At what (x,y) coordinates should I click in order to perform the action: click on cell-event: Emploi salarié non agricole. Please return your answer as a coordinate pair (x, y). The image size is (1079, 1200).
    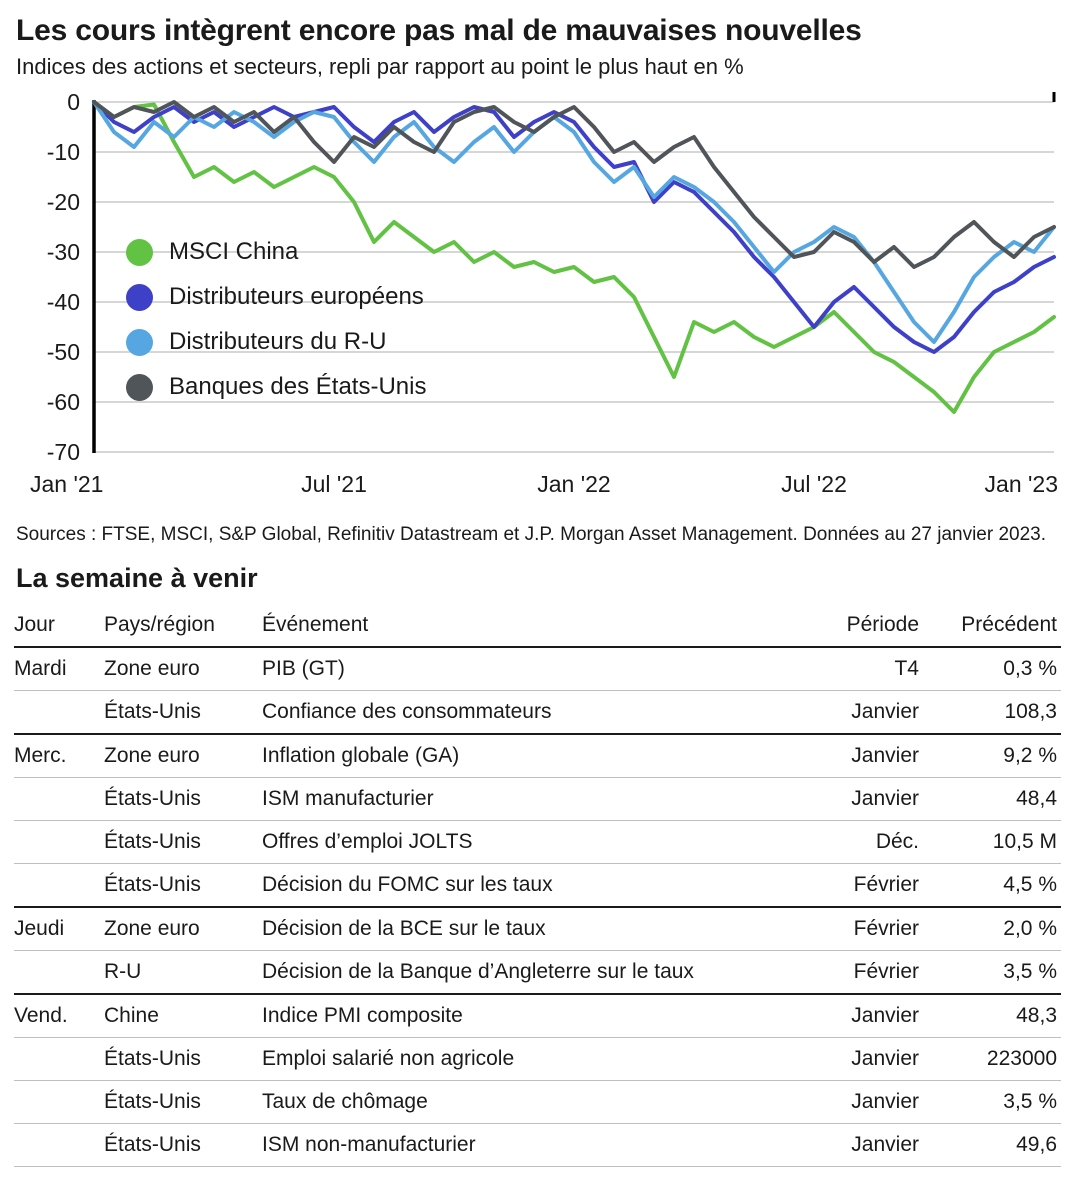
    Looking at the image, I should click on (388, 1058).